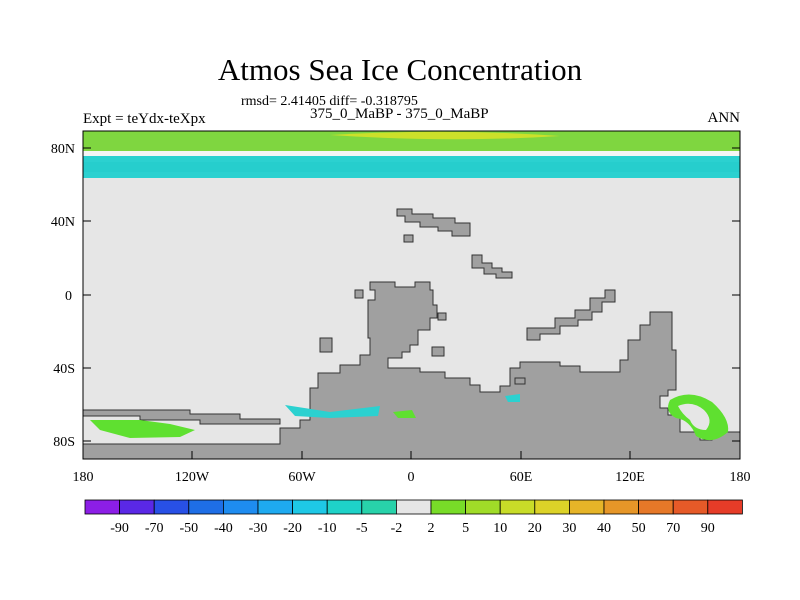 The height and width of the screenshot is (600, 800). I want to click on arctic-yellow-patch, so click(445, 135).